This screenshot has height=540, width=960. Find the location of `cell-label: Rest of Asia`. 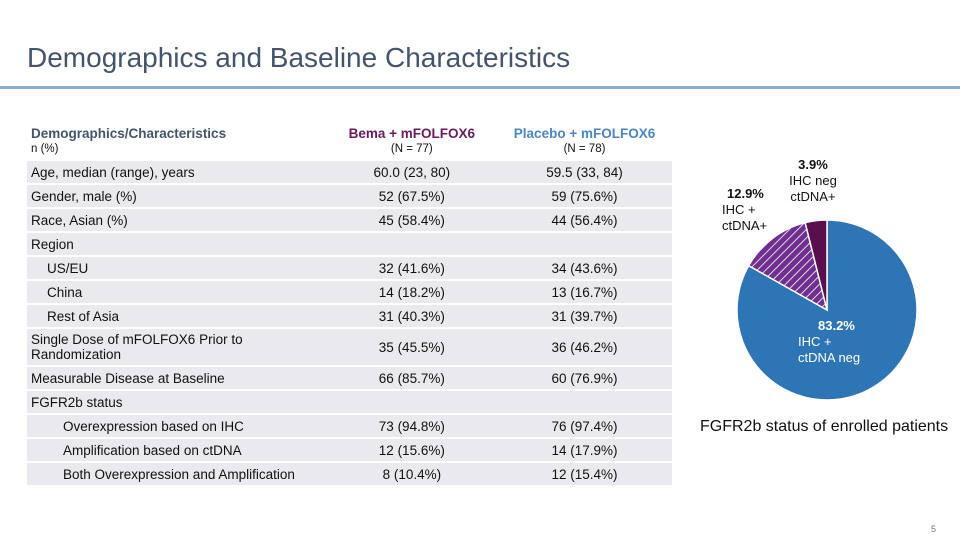

cell-label: Rest of Asia is located at coordinates (177, 316).